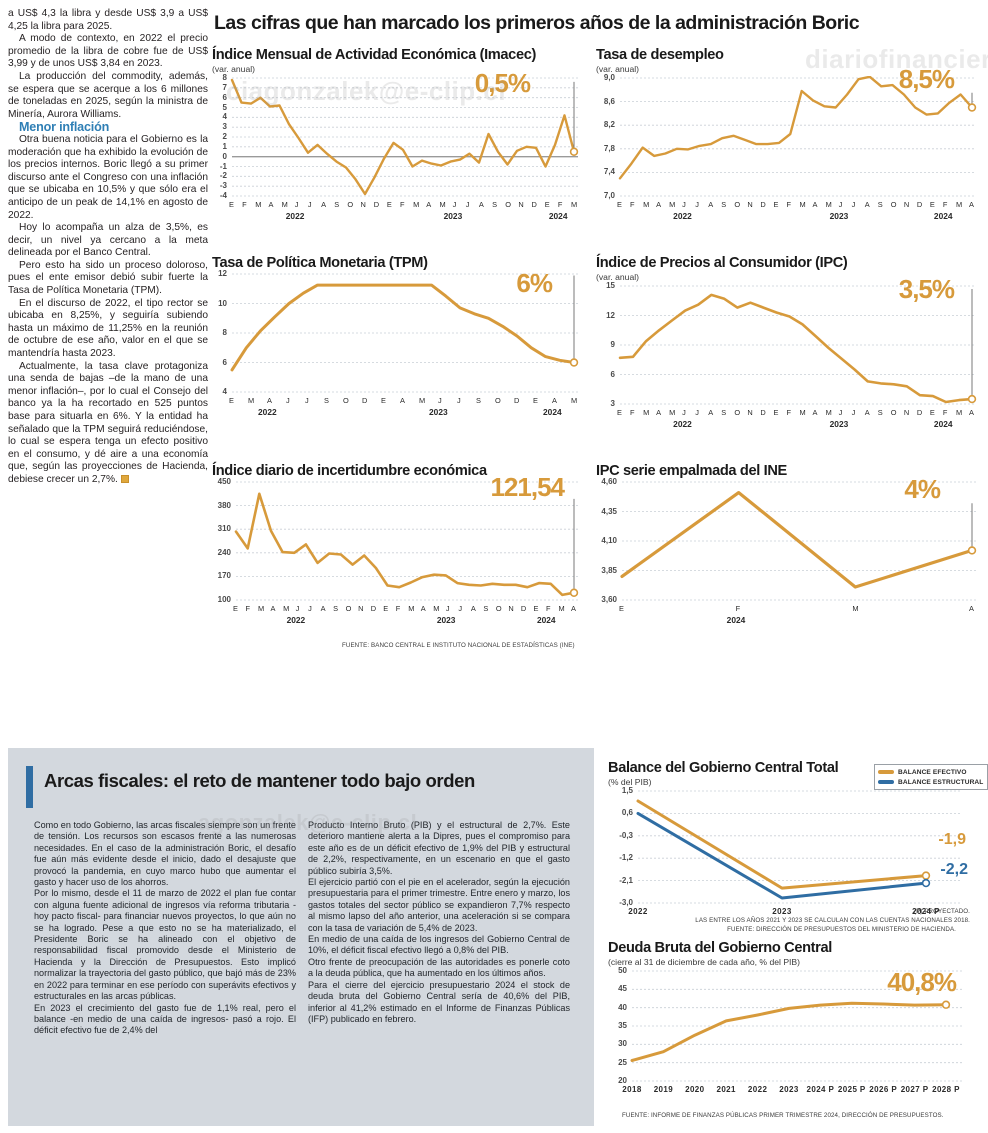 Image resolution: width=988 pixels, height=1133 pixels. What do you see at coordinates (954, 869) in the screenshot?
I see `series-value-label: -2,2` at bounding box center [954, 869].